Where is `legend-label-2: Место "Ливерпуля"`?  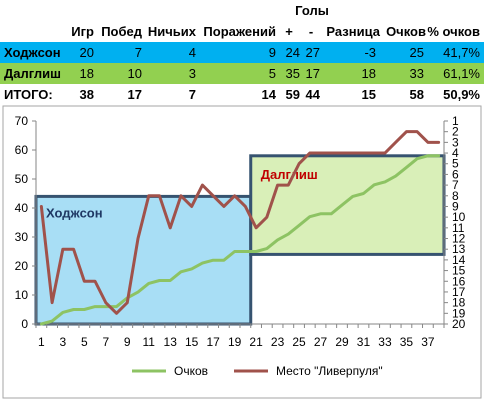 legend-label-2: Место "Ливерпуля" is located at coordinates (329, 371).